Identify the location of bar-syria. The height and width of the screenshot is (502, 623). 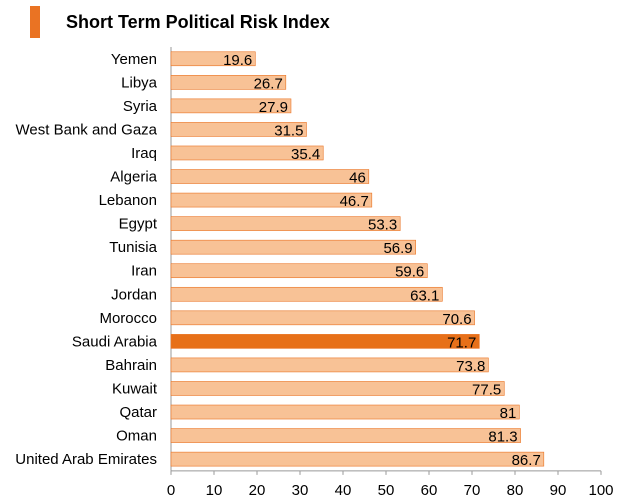
(231, 106).